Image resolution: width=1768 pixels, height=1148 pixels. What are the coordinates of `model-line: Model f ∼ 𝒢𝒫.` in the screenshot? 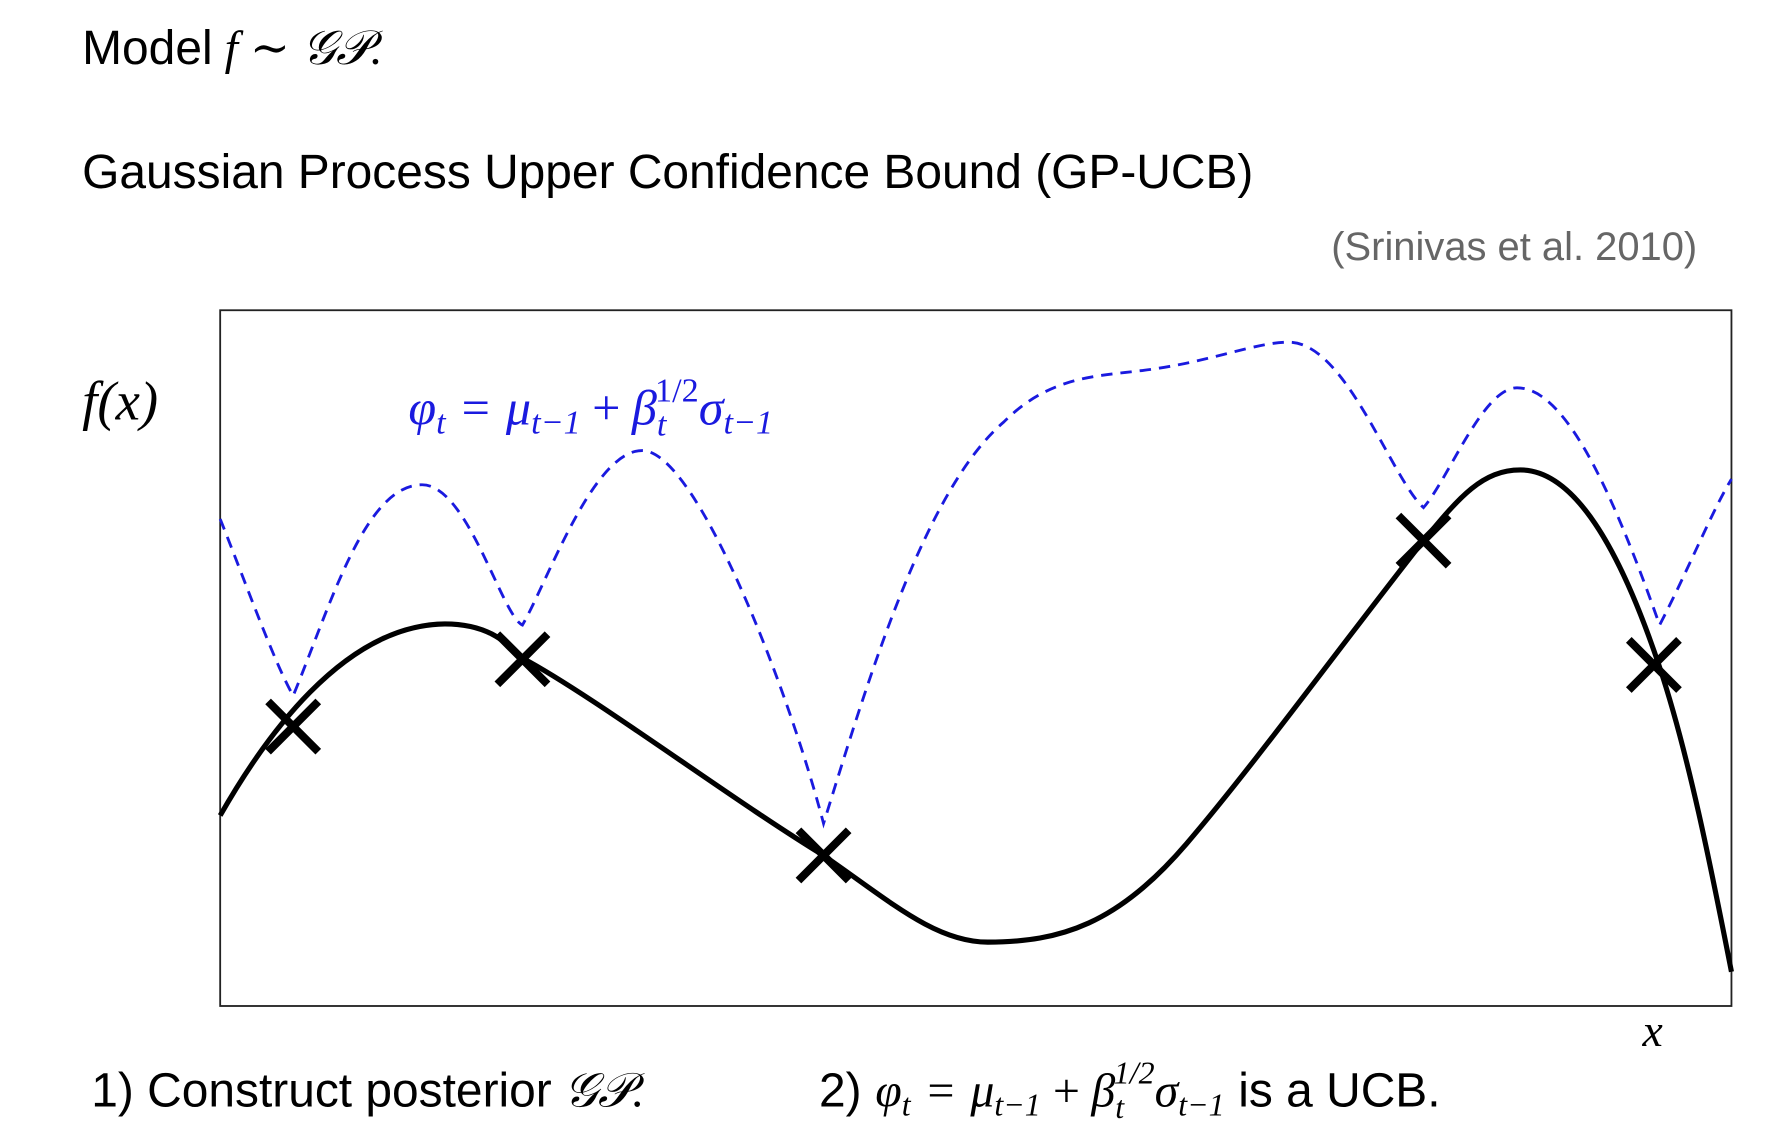 It's located at (232, 48).